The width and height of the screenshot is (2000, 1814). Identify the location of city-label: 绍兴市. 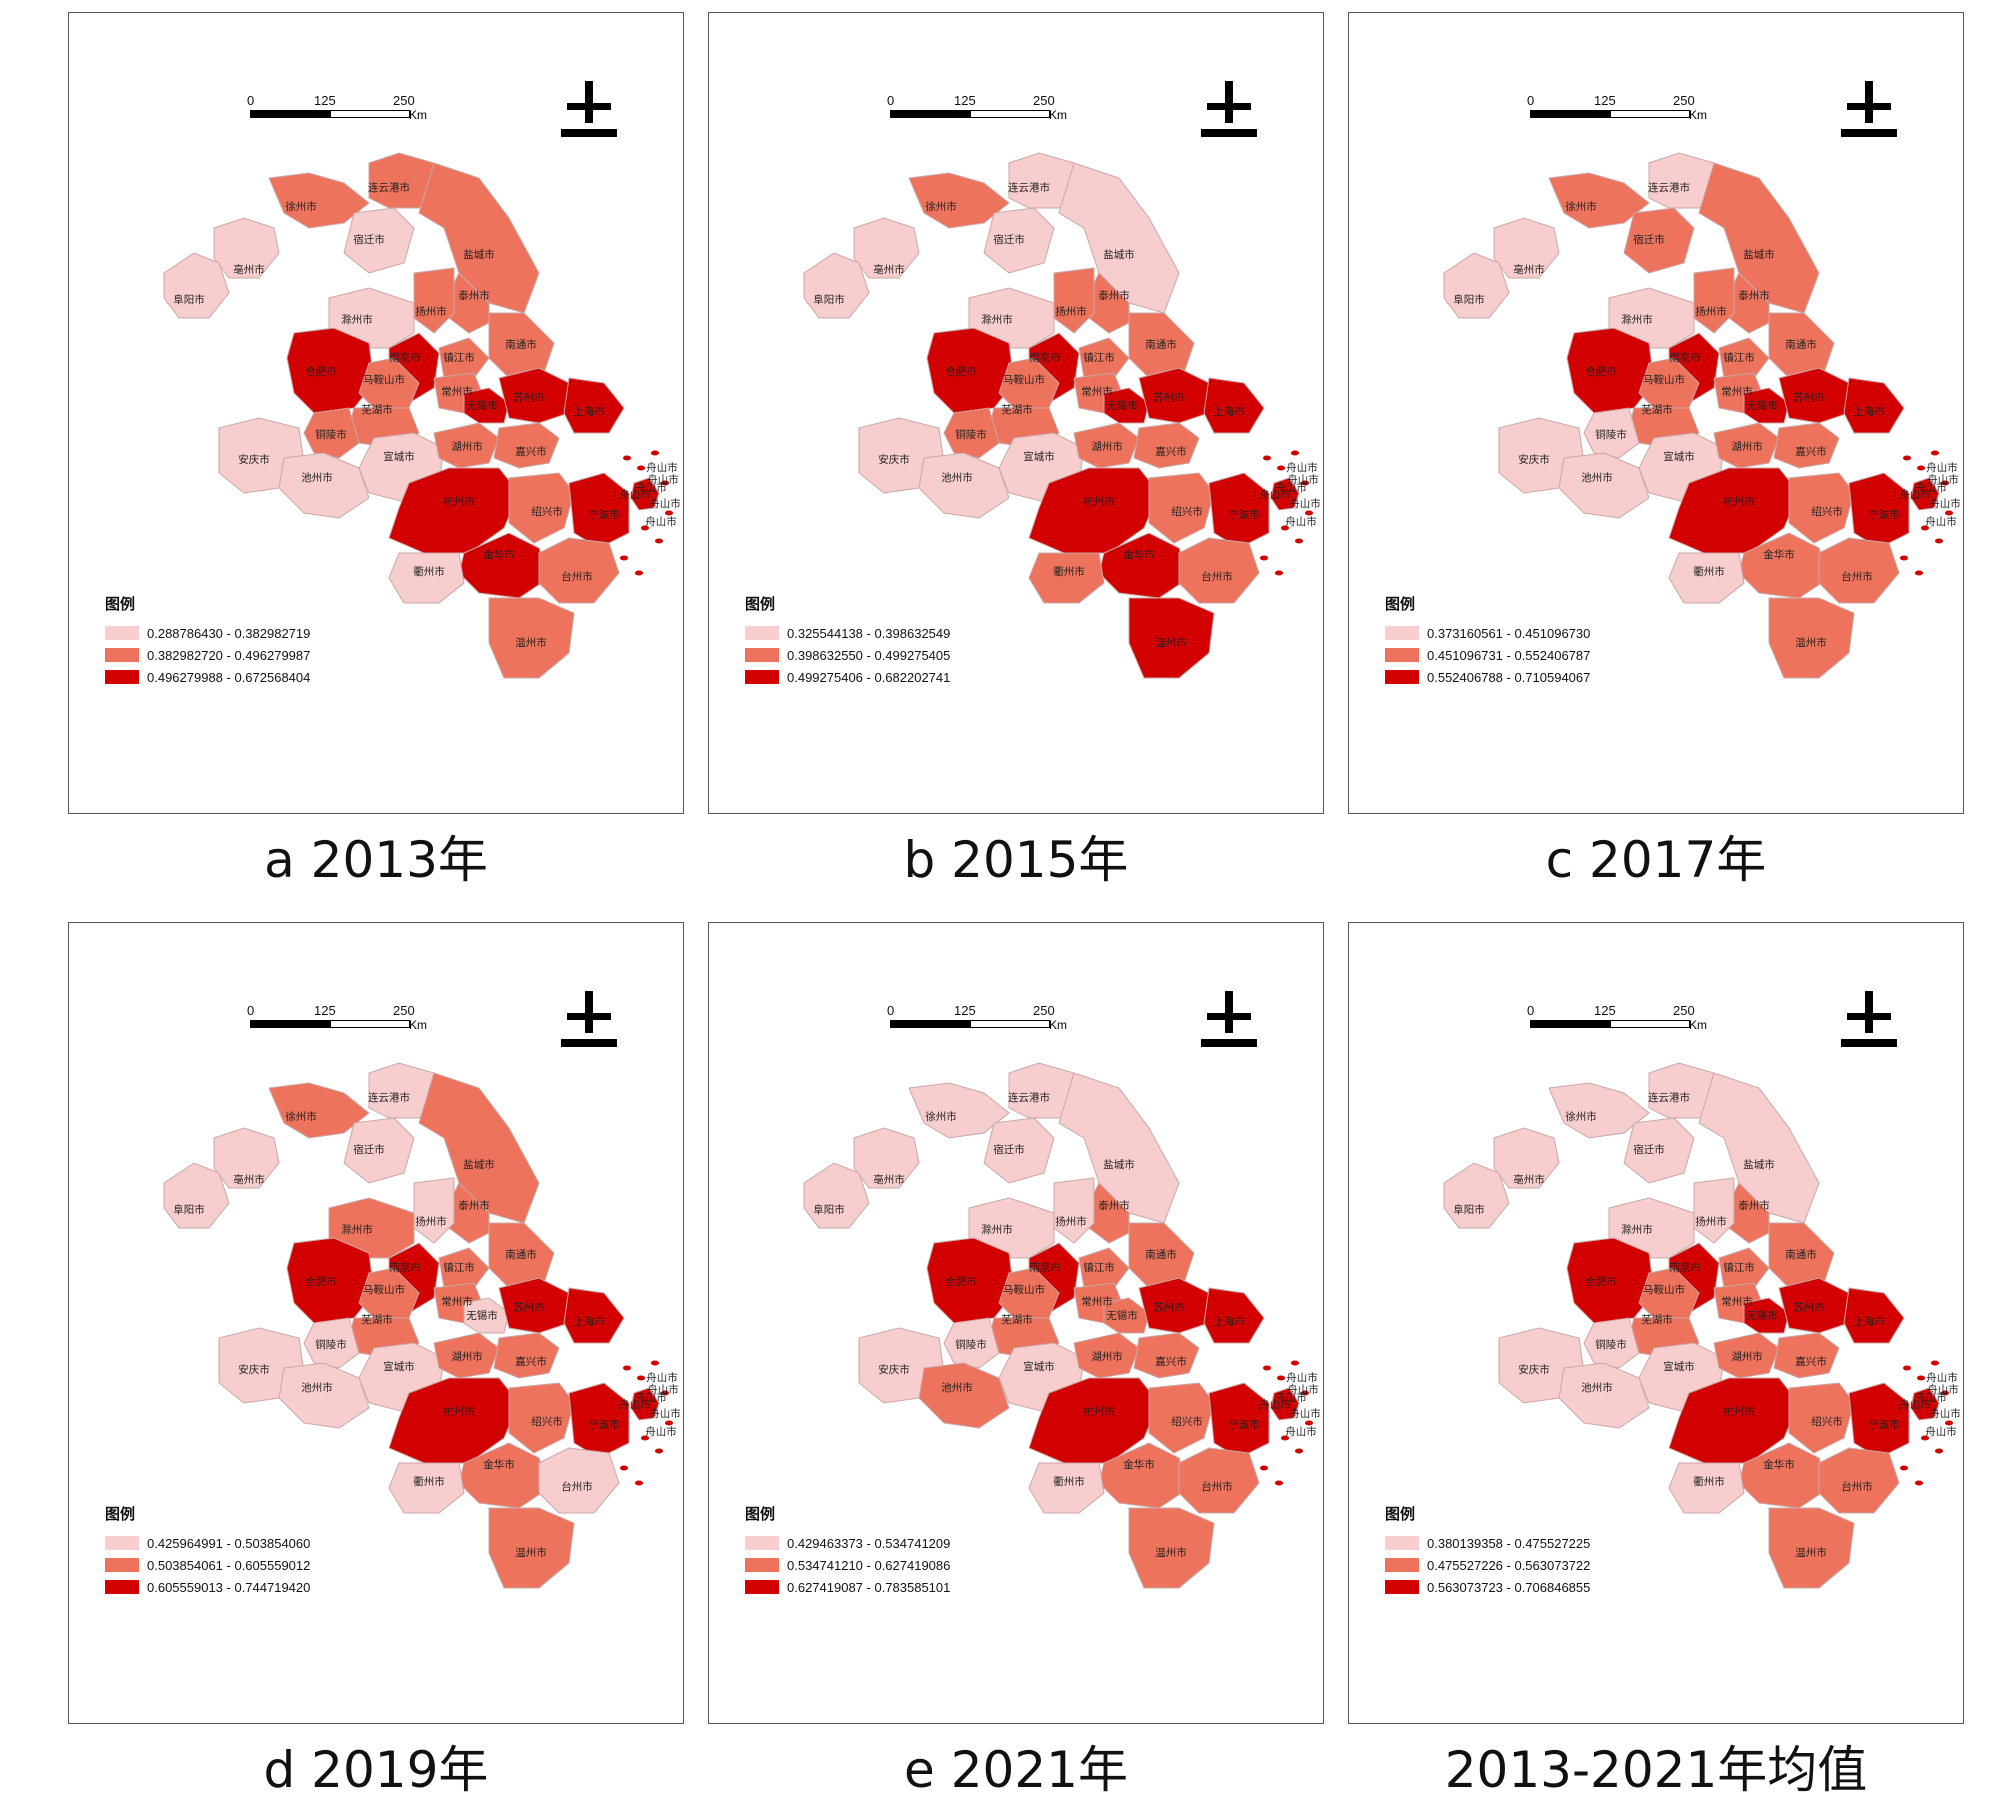
(1827, 1421).